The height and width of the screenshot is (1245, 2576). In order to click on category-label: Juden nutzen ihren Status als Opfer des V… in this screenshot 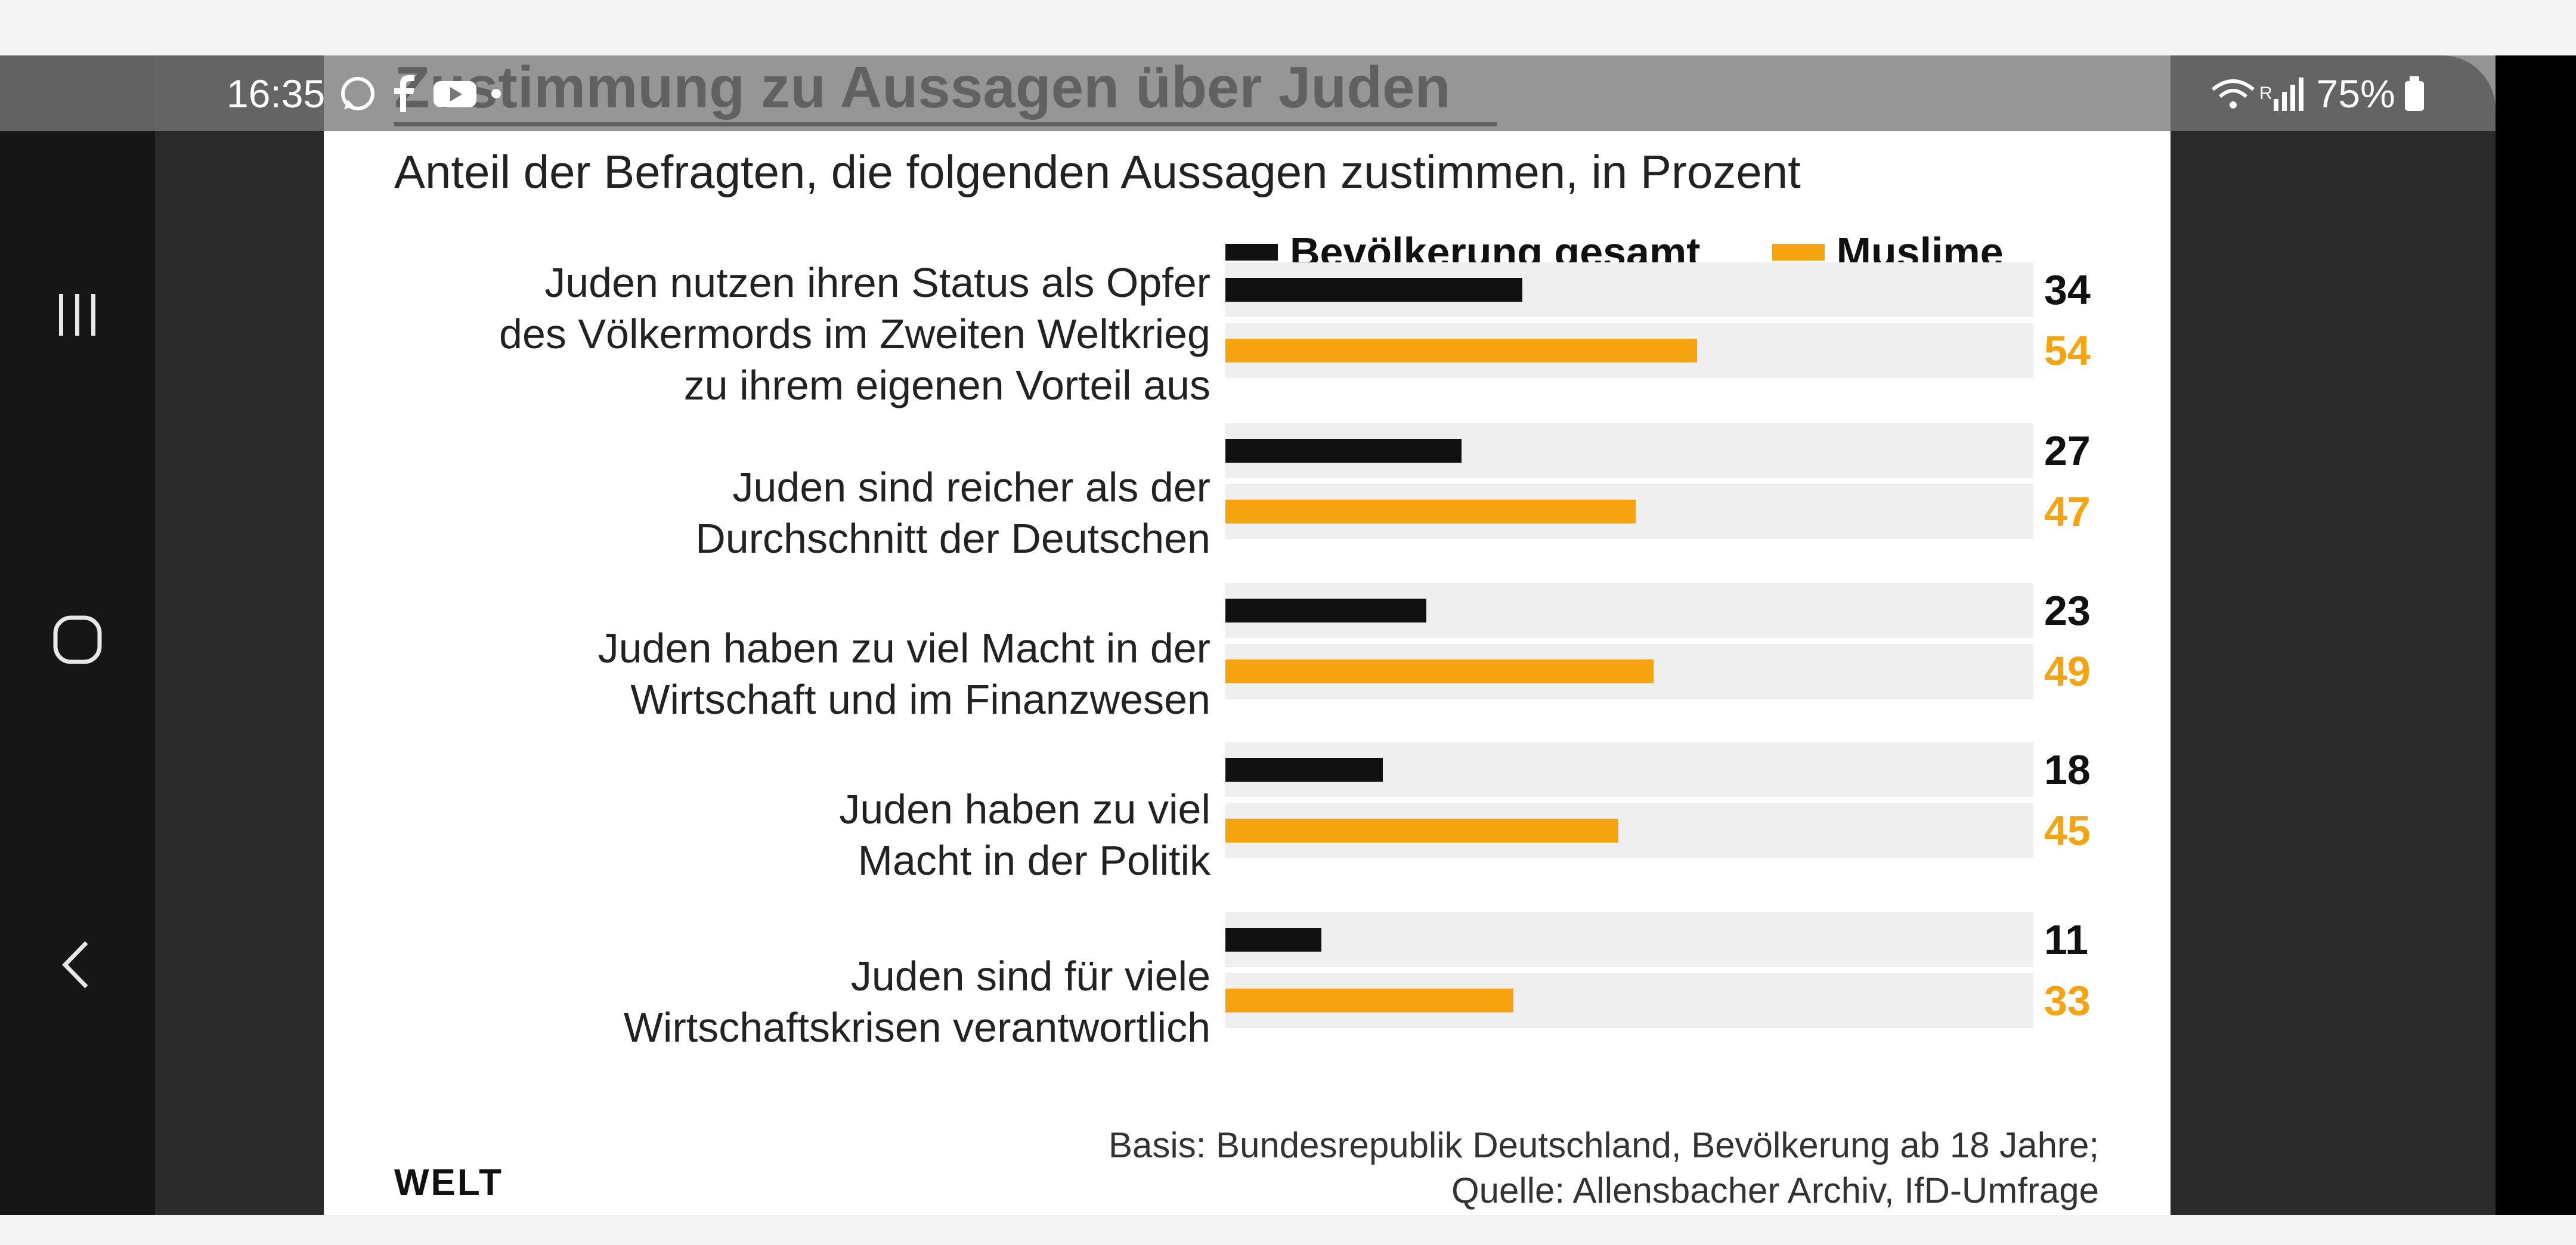, I will do `click(855, 334)`.